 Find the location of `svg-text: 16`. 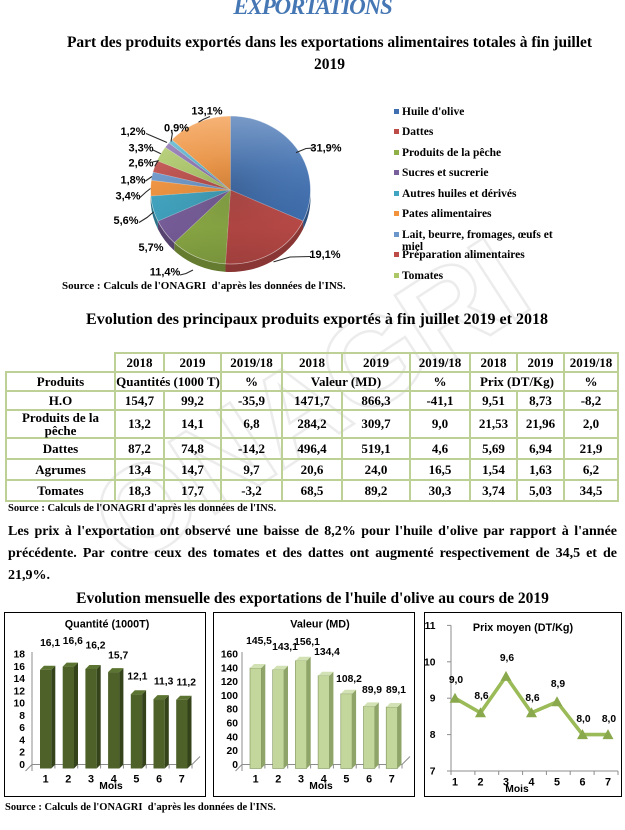

svg-text: 16 is located at coordinates (20, 667).